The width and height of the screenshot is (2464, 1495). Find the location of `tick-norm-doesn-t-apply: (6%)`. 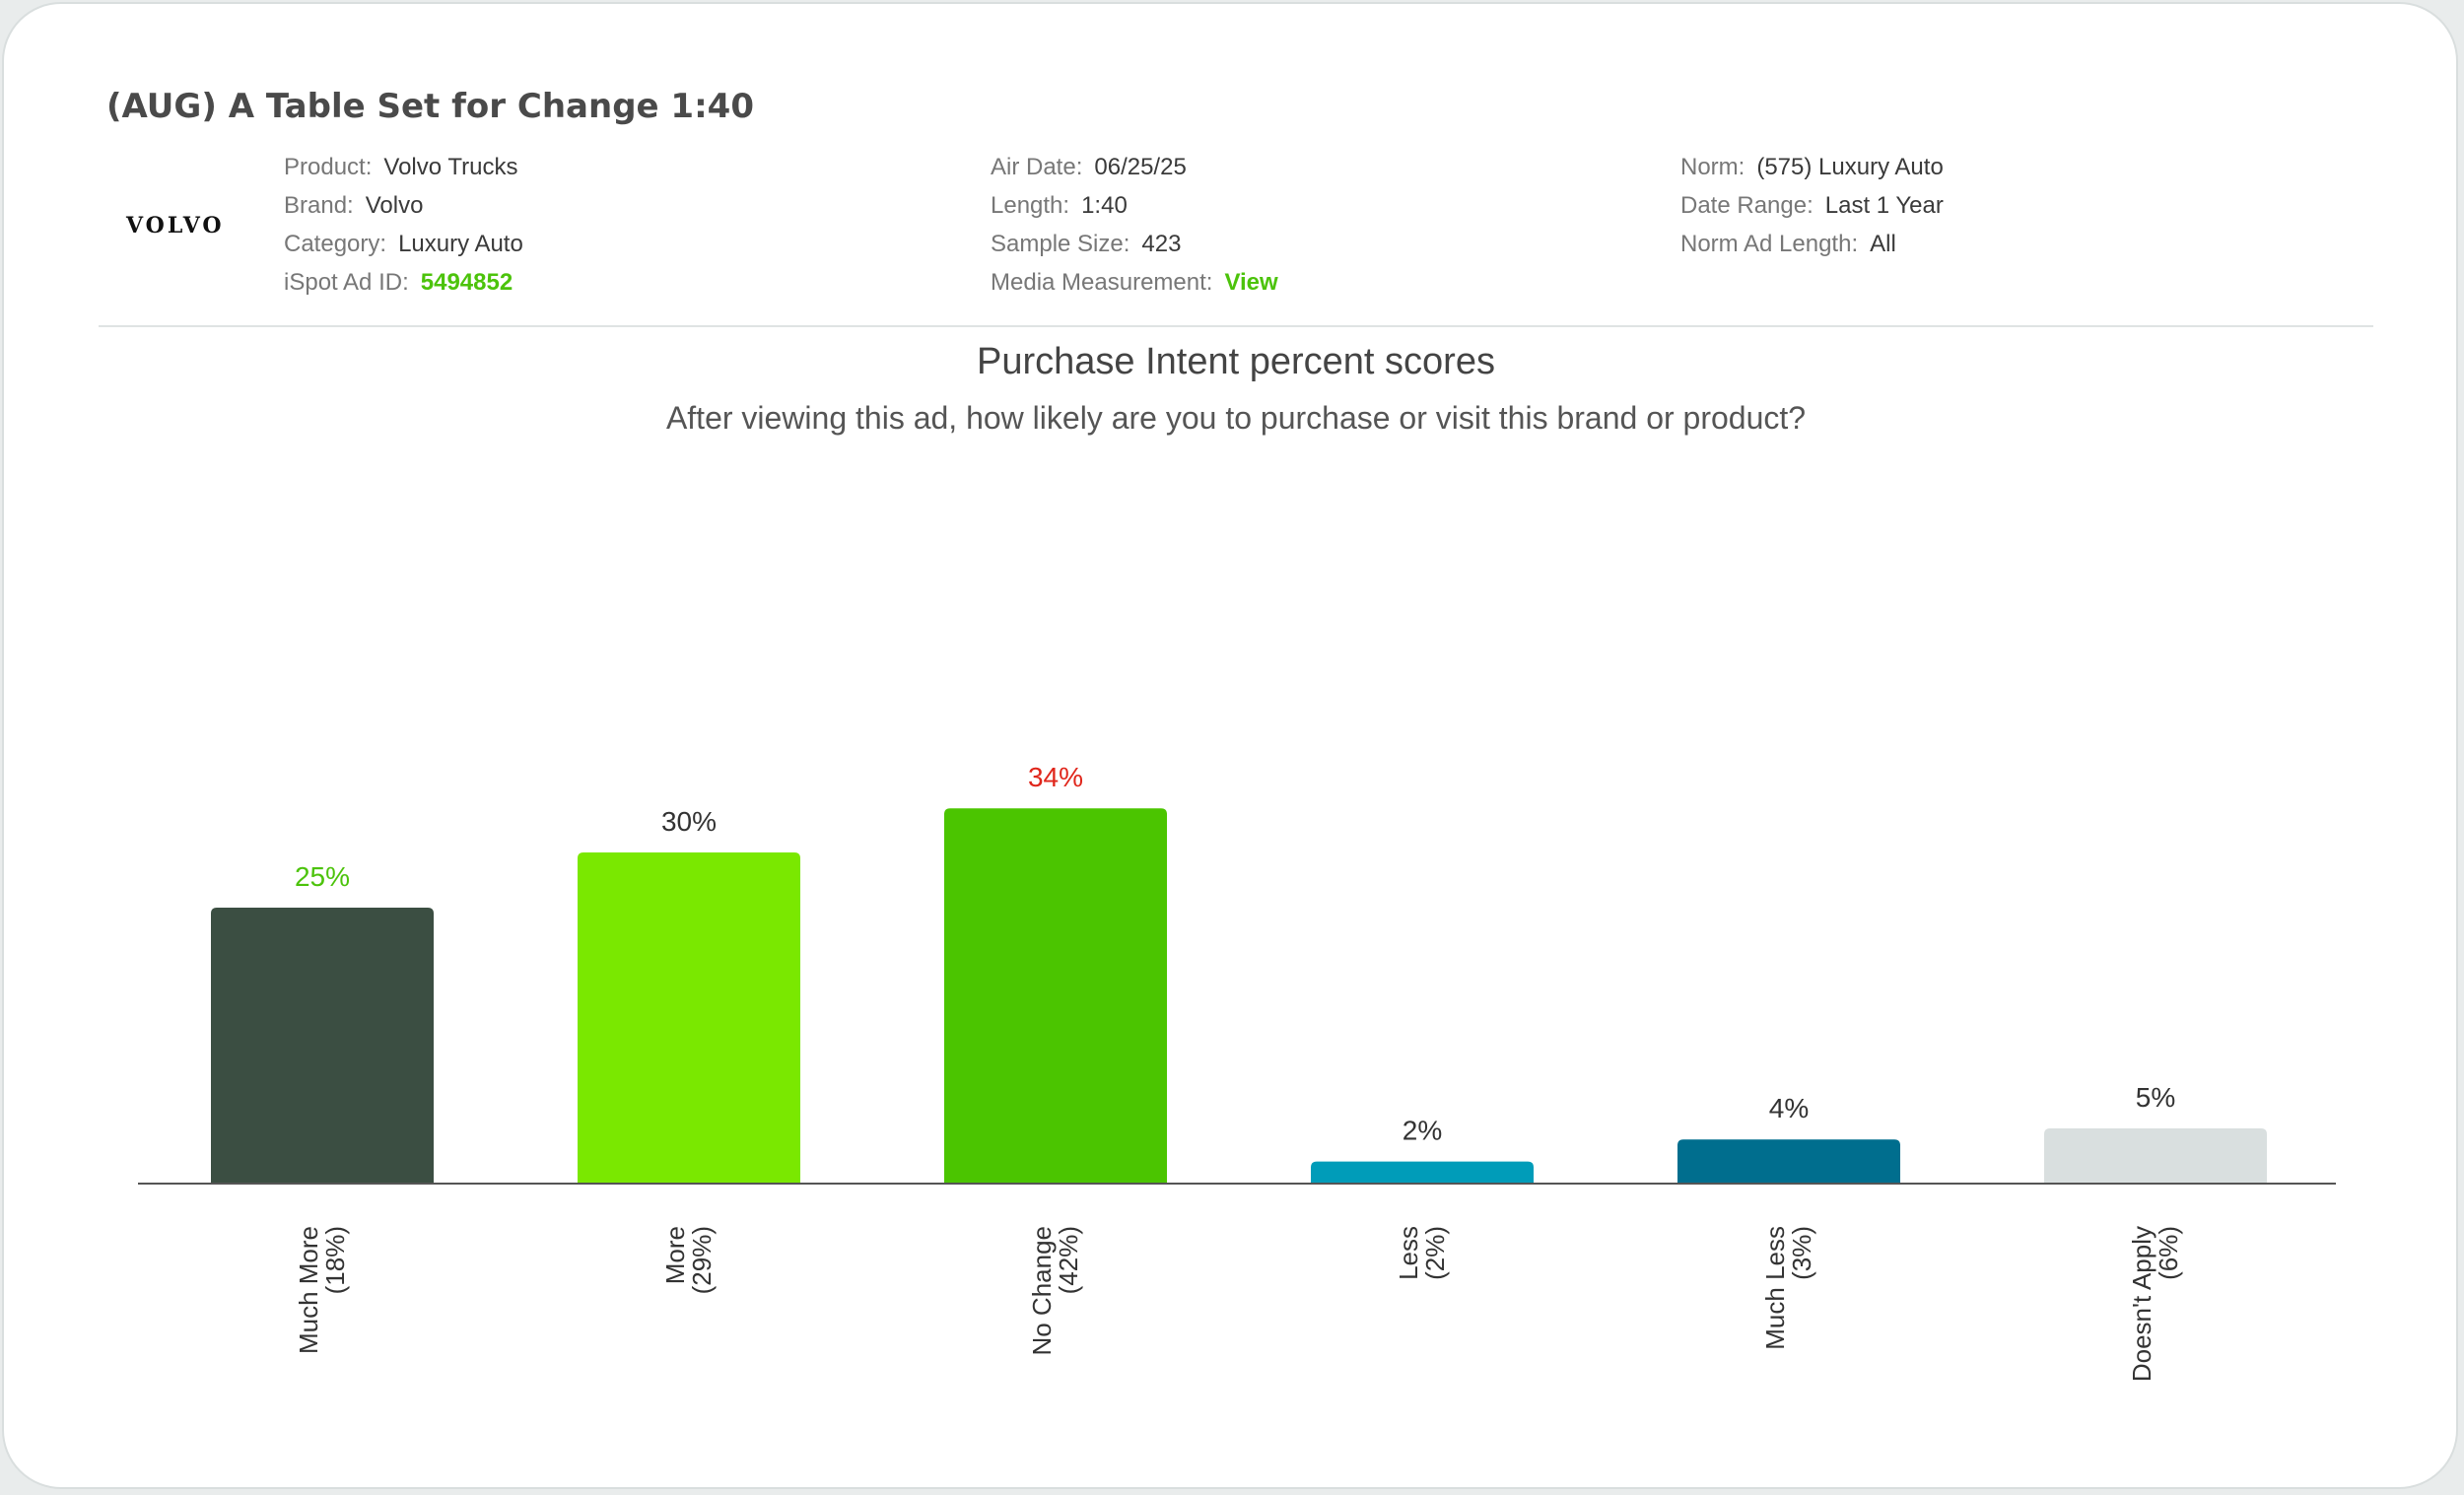

tick-norm-doesn-t-apply: (6%) is located at coordinates (2168, 1253).